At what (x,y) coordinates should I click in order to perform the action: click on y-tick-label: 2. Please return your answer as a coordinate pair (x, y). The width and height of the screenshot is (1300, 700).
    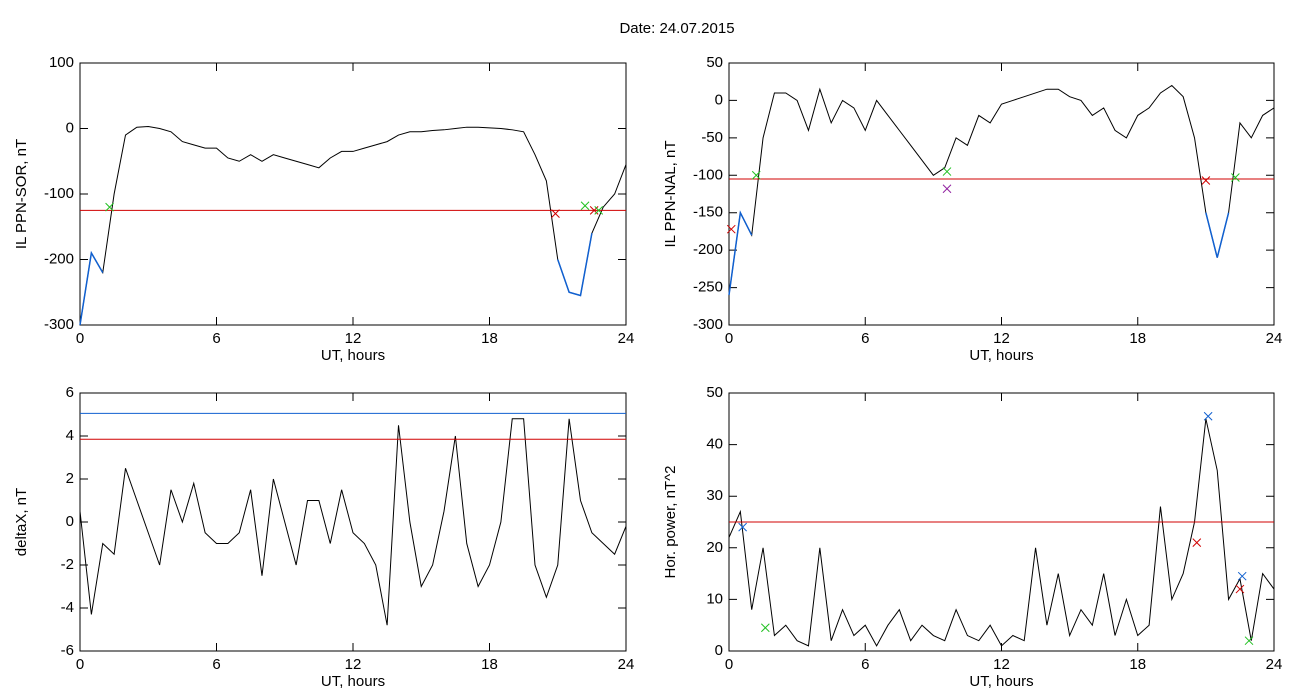
    Looking at the image, I should click on (70, 478).